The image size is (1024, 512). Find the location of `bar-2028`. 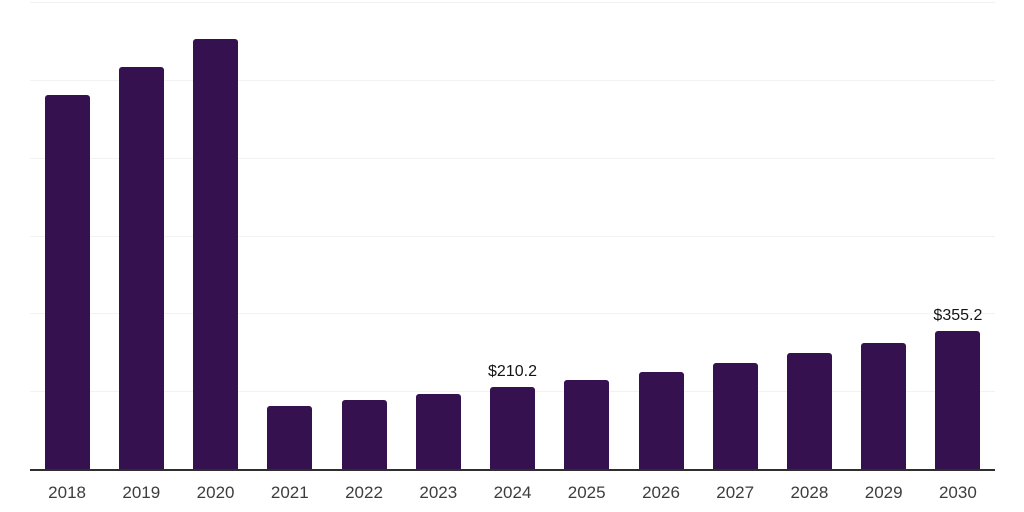

bar-2028 is located at coordinates (809, 411).